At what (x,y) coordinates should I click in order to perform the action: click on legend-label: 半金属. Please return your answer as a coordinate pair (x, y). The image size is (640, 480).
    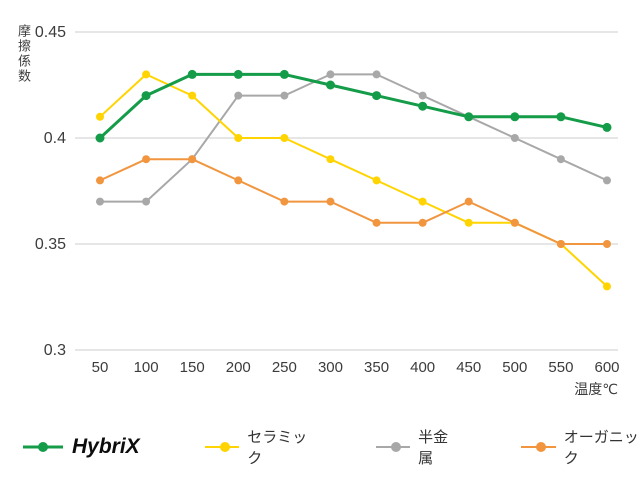
    Looking at the image, I should click on (433, 448).